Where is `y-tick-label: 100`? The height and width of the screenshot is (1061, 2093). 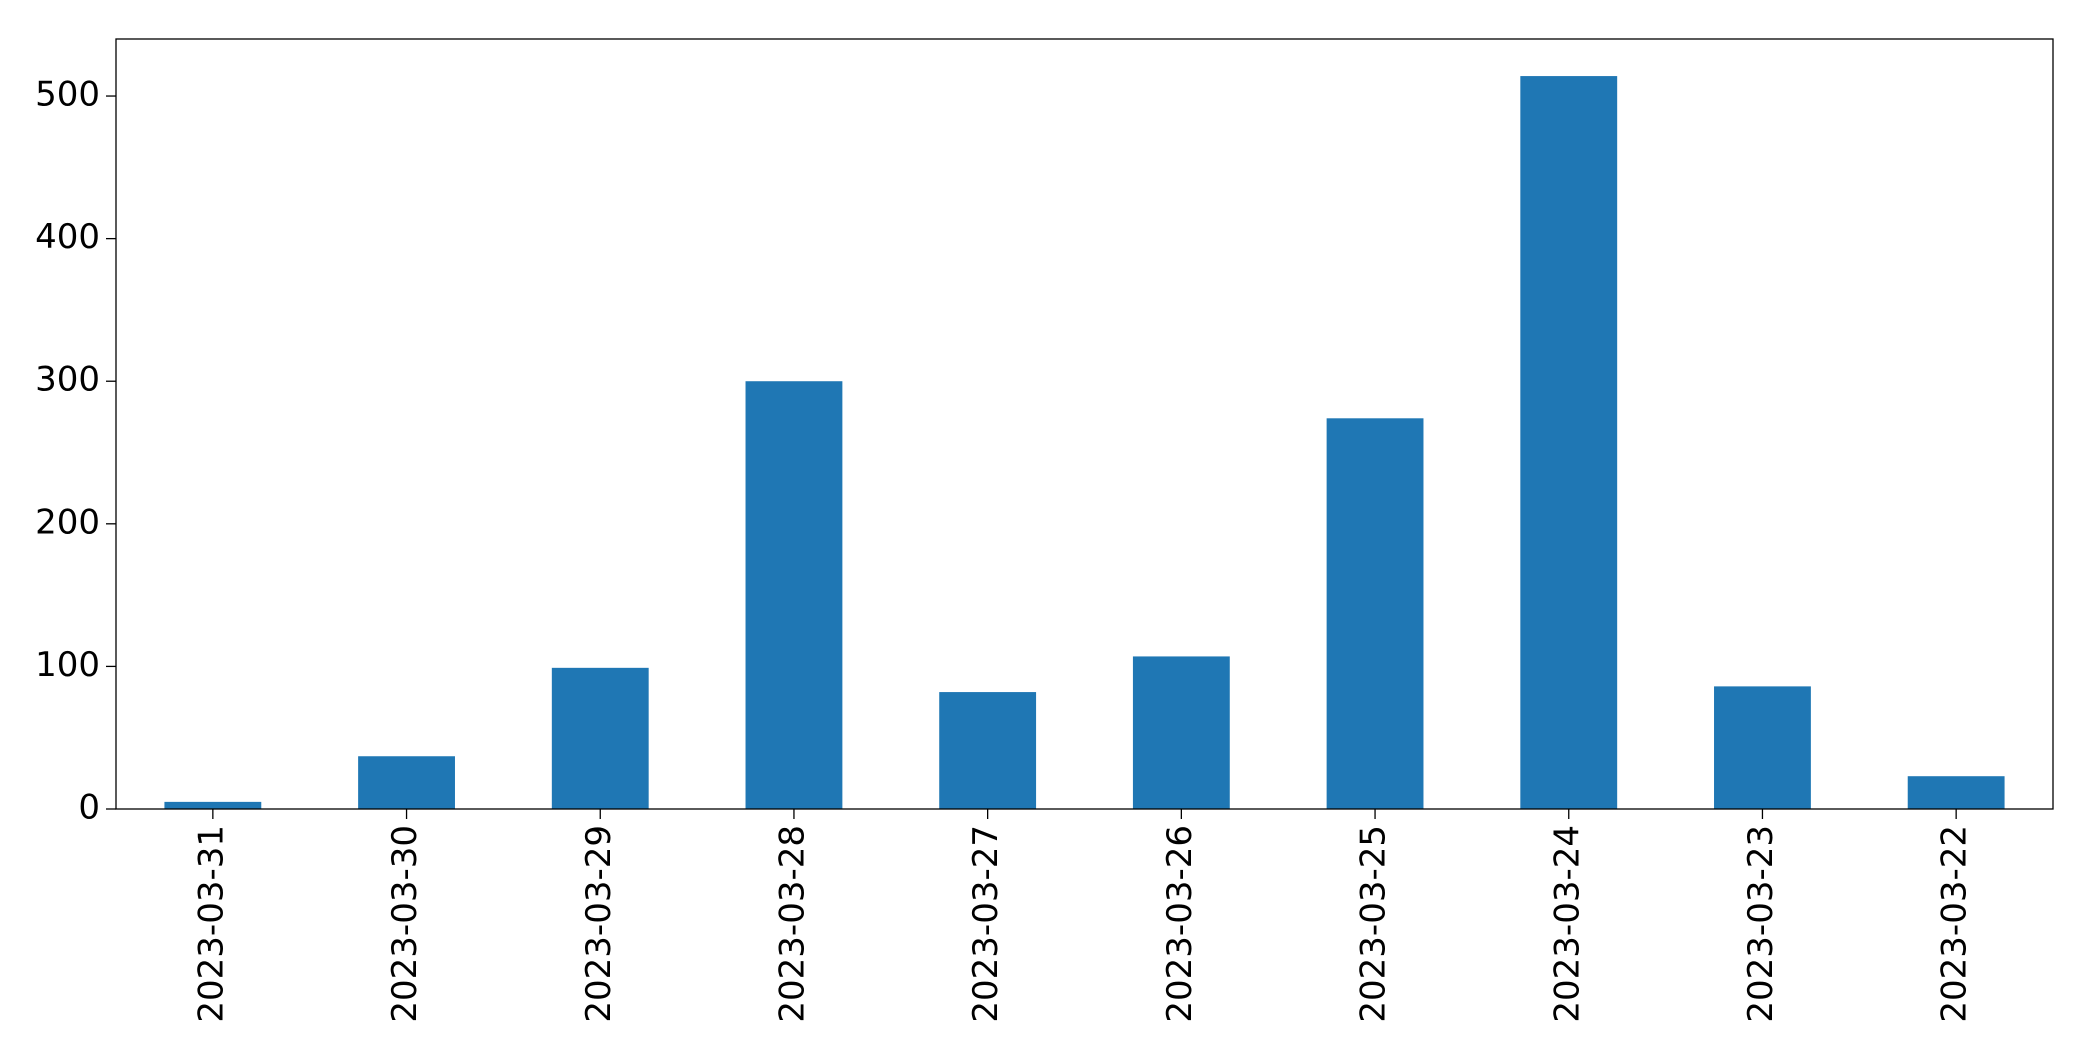 y-tick-label: 100 is located at coordinates (67, 665).